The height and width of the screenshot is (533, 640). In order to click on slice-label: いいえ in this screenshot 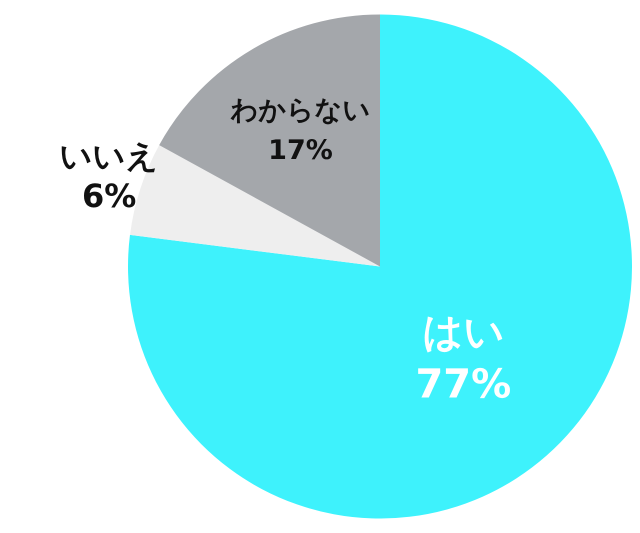, I will do `click(109, 155)`.